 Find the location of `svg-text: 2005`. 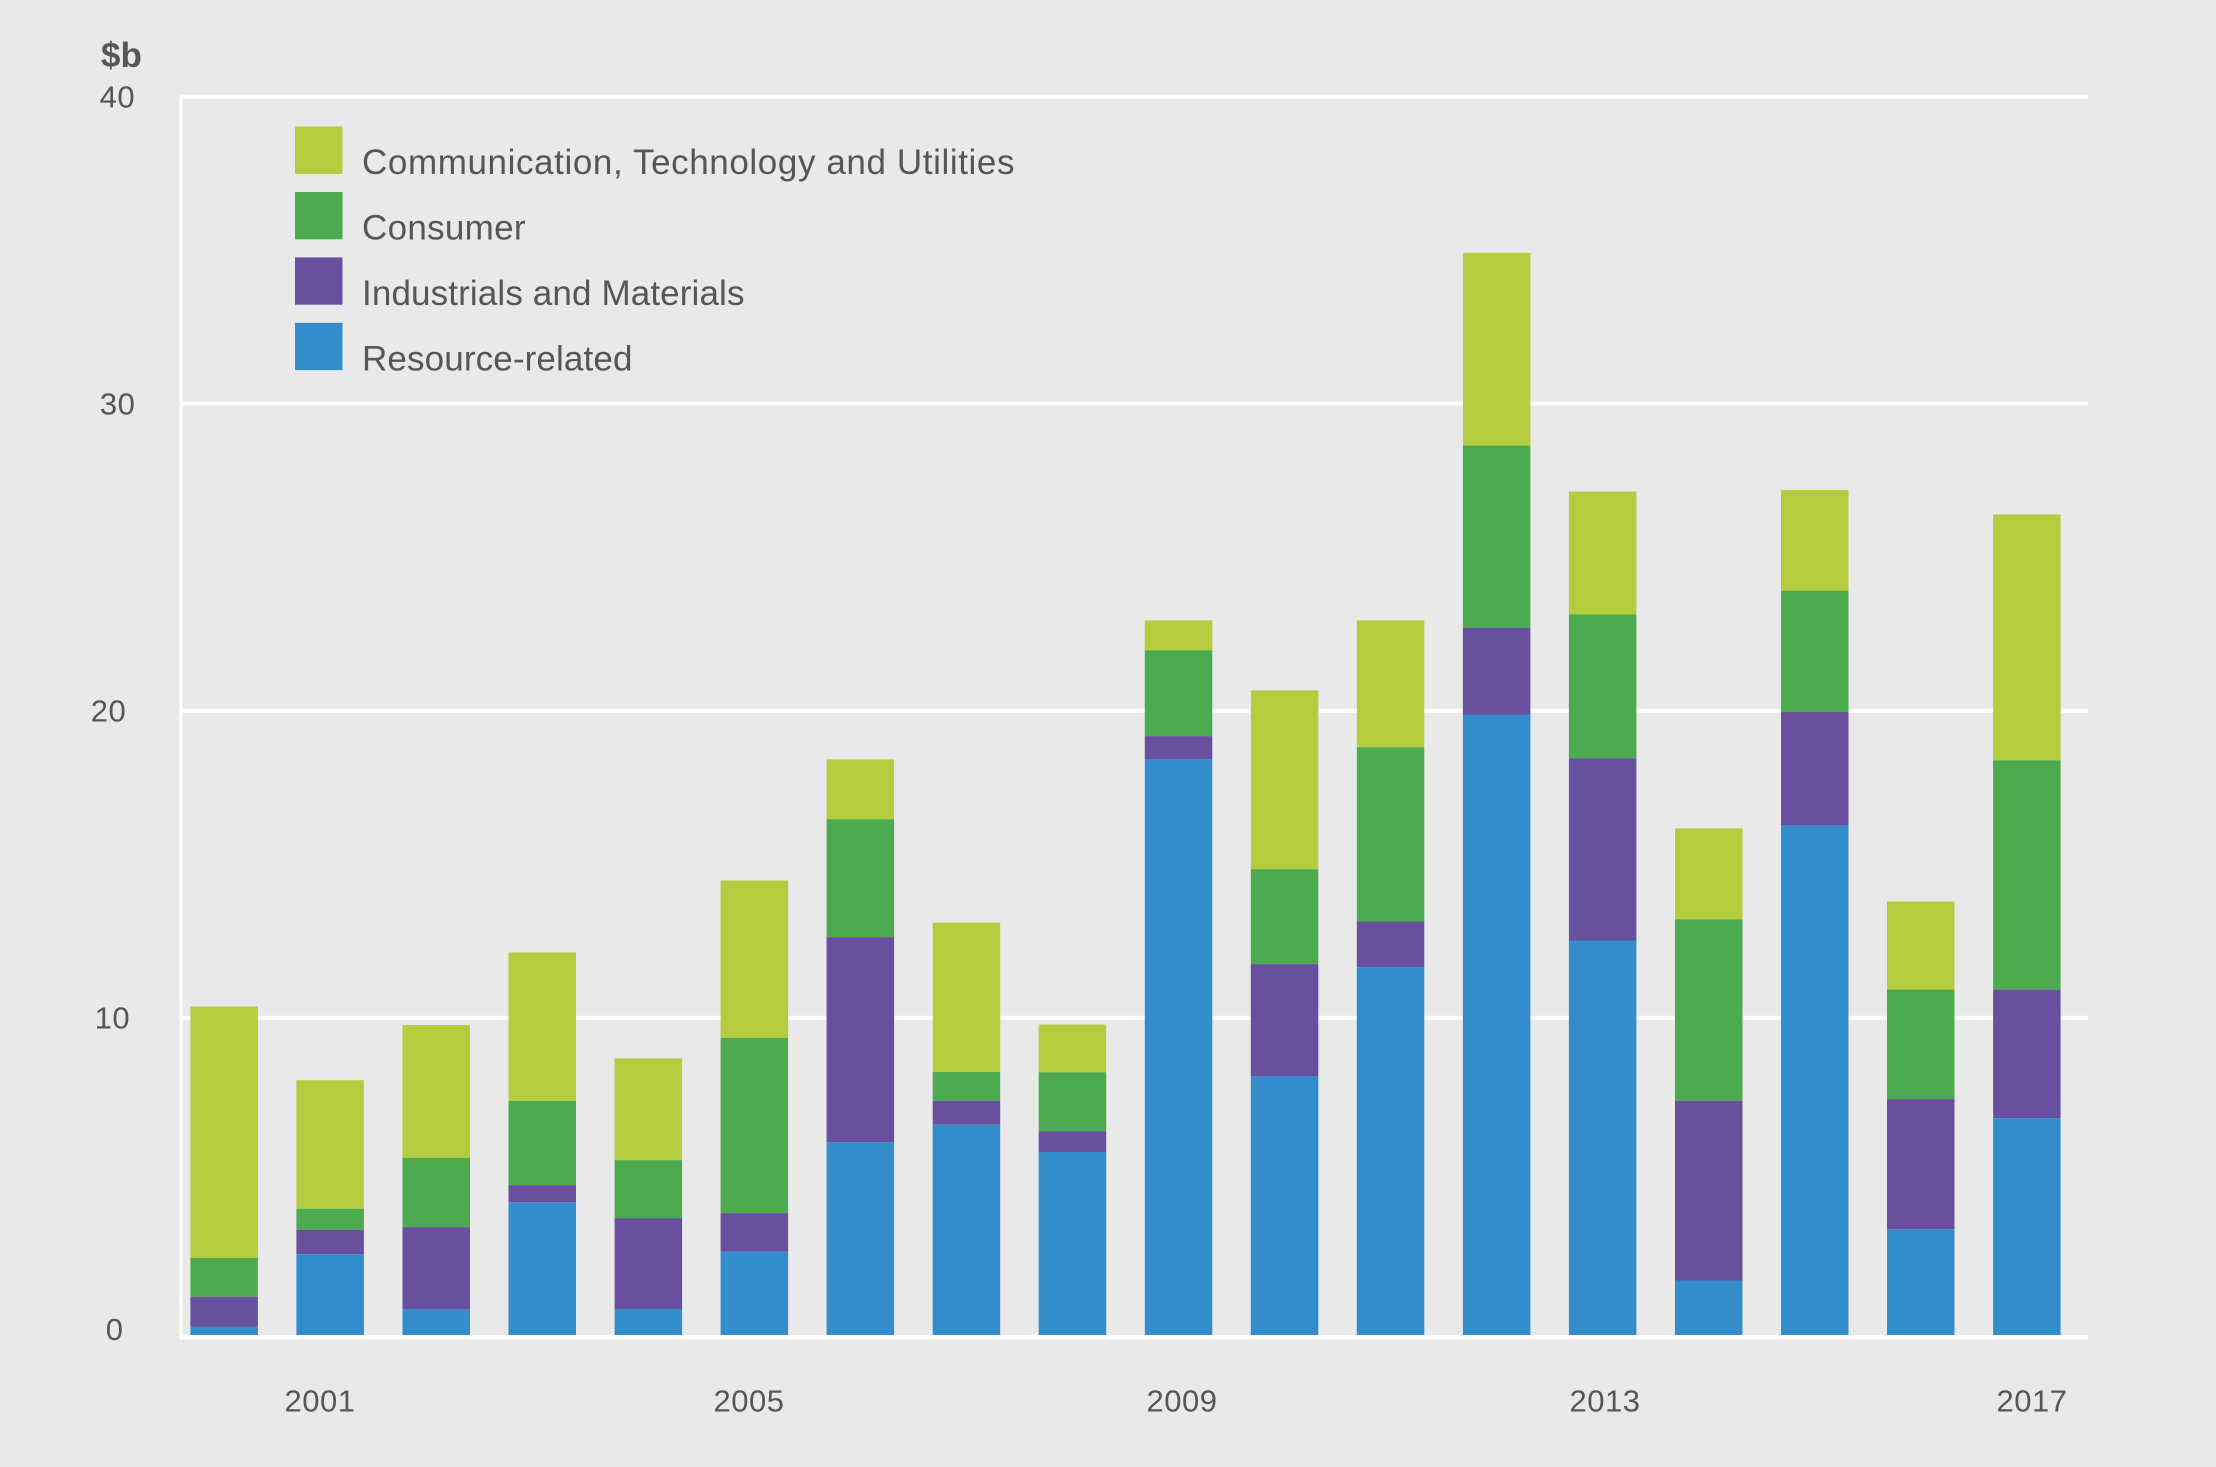

svg-text: 2005 is located at coordinates (749, 1401).